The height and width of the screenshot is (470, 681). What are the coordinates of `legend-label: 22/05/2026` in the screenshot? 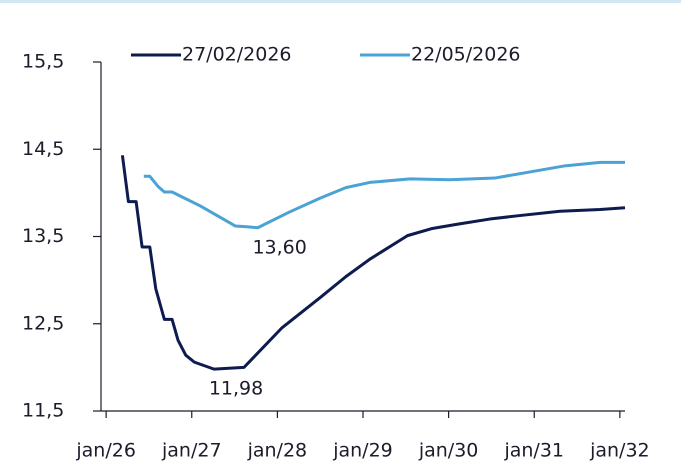 It's located at (466, 55).